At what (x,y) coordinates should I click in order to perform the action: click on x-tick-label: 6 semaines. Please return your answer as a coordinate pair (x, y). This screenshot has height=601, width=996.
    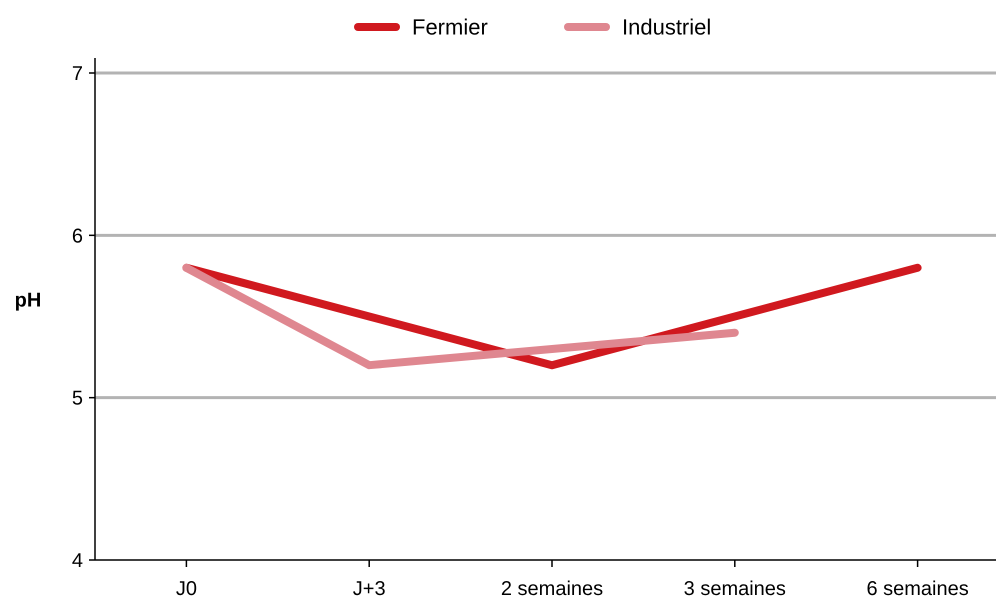
    Looking at the image, I should click on (917, 589).